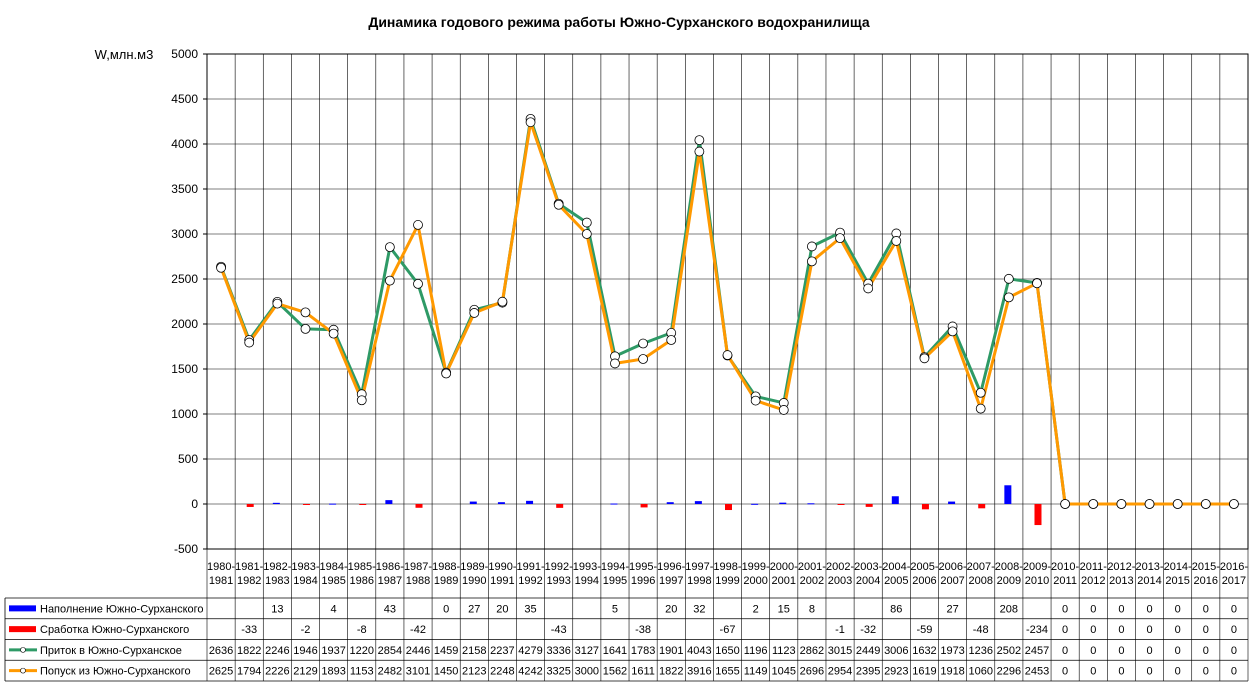 This screenshot has width=1254, height=687. What do you see at coordinates (699, 672) in the screenshot?
I see `table-cell: 3916` at bounding box center [699, 672].